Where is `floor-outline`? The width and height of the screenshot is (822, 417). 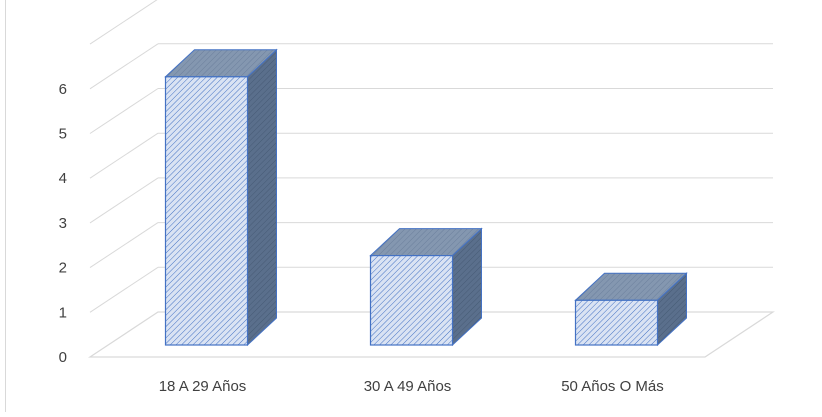
floor-outline is located at coordinates (431, 334).